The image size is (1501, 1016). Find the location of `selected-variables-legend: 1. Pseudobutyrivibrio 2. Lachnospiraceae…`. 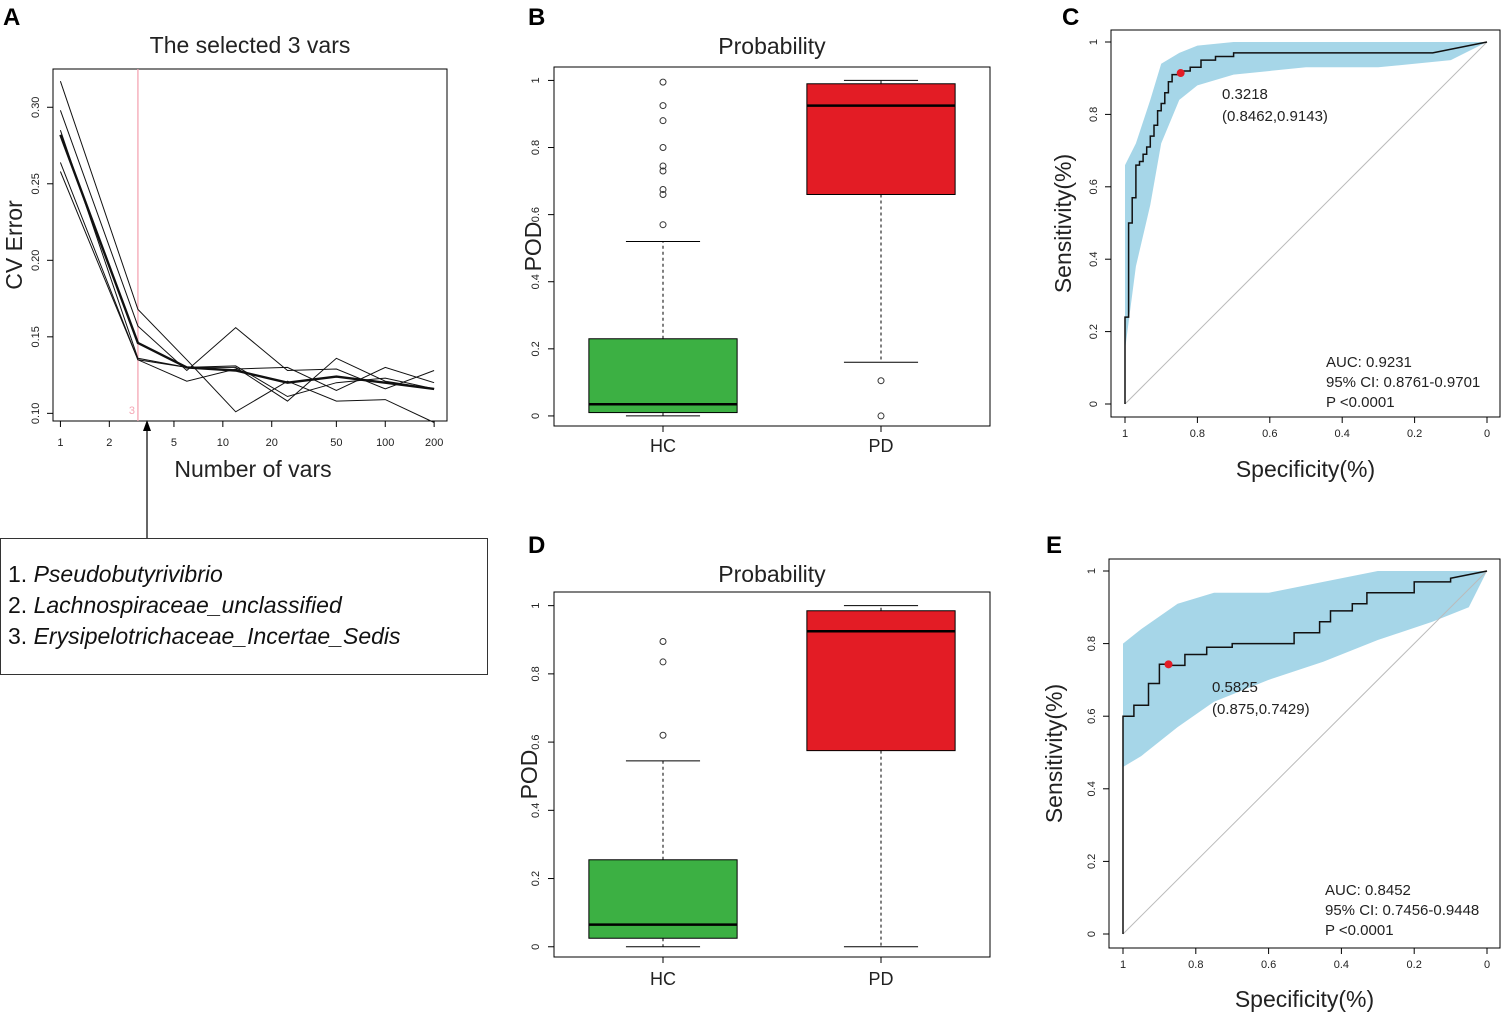

selected-variables-legend: 1. Pseudobutyrivibrio 2. Lachnospiraceae… is located at coordinates (244, 606).